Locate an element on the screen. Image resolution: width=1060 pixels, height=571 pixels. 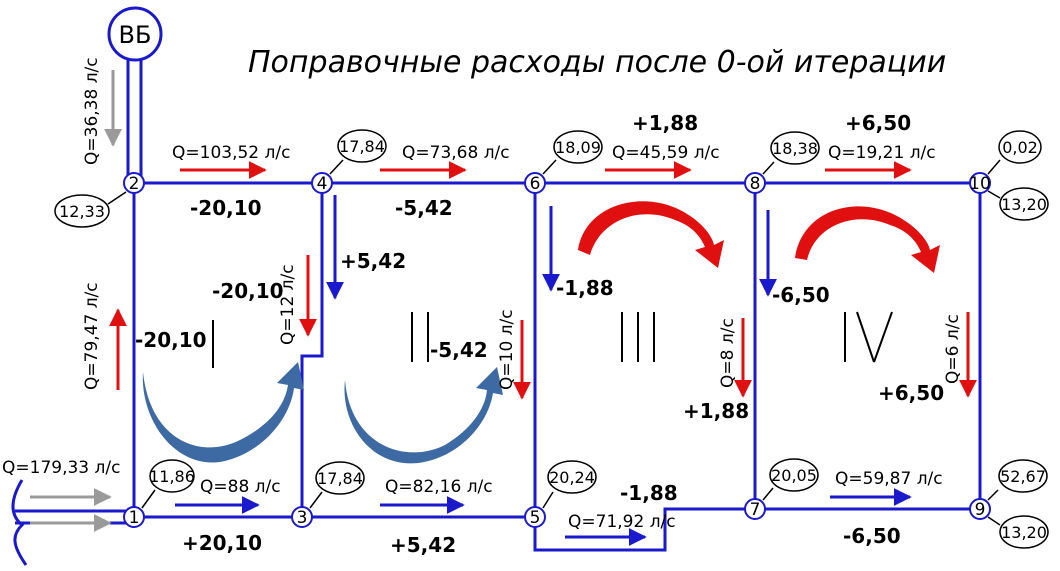
ring-III-numeral is located at coordinates (638, 337).